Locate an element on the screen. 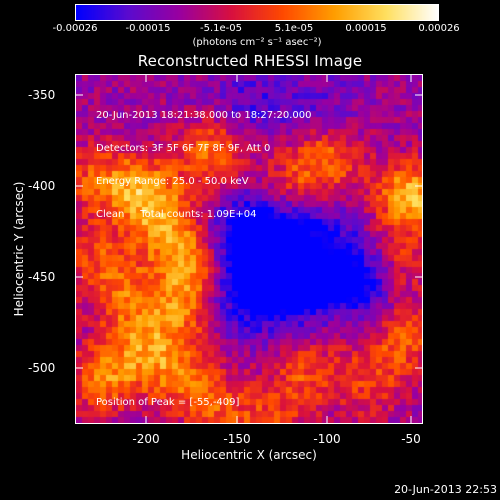  colorbar-tick: 0.00015 is located at coordinates (366, 28).